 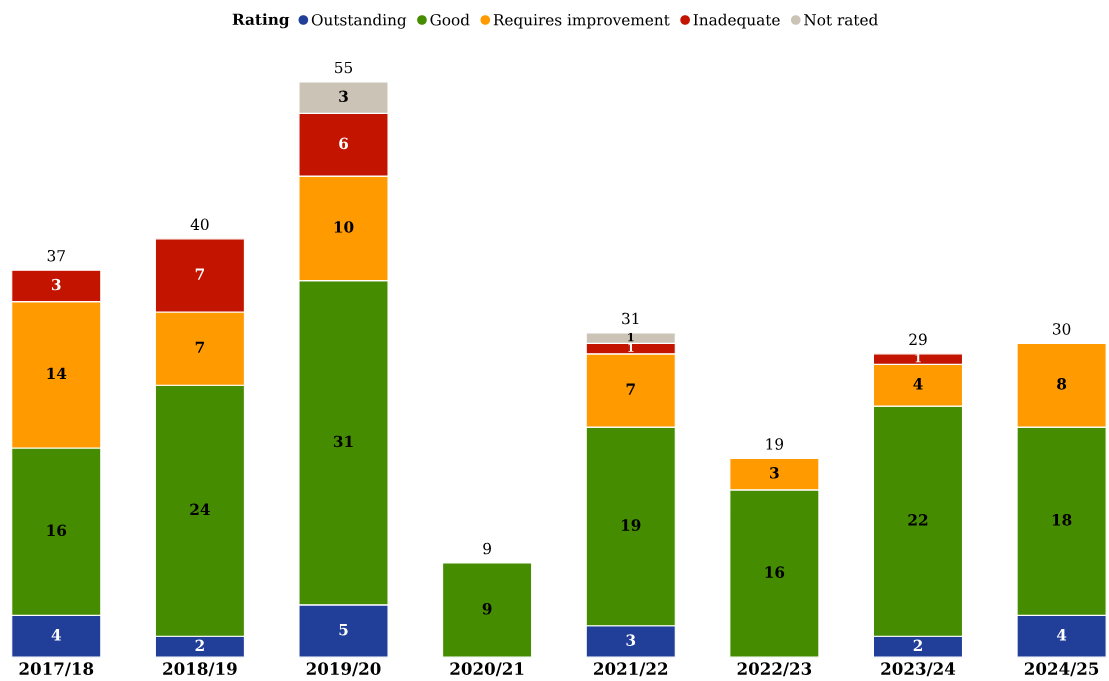 I want to click on data-label: 10, so click(x=344, y=227).